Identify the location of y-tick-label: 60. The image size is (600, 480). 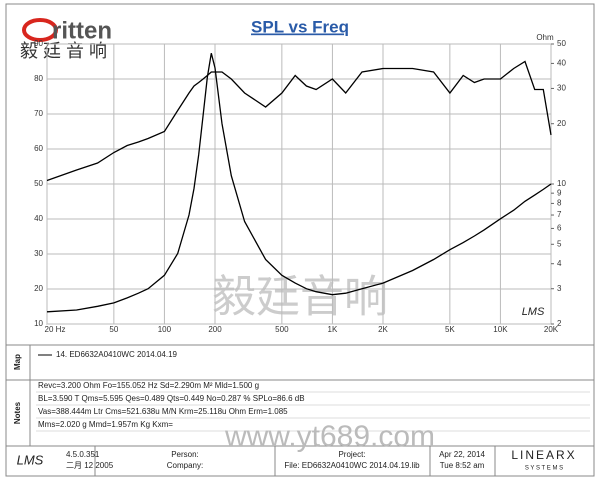
(38, 148).